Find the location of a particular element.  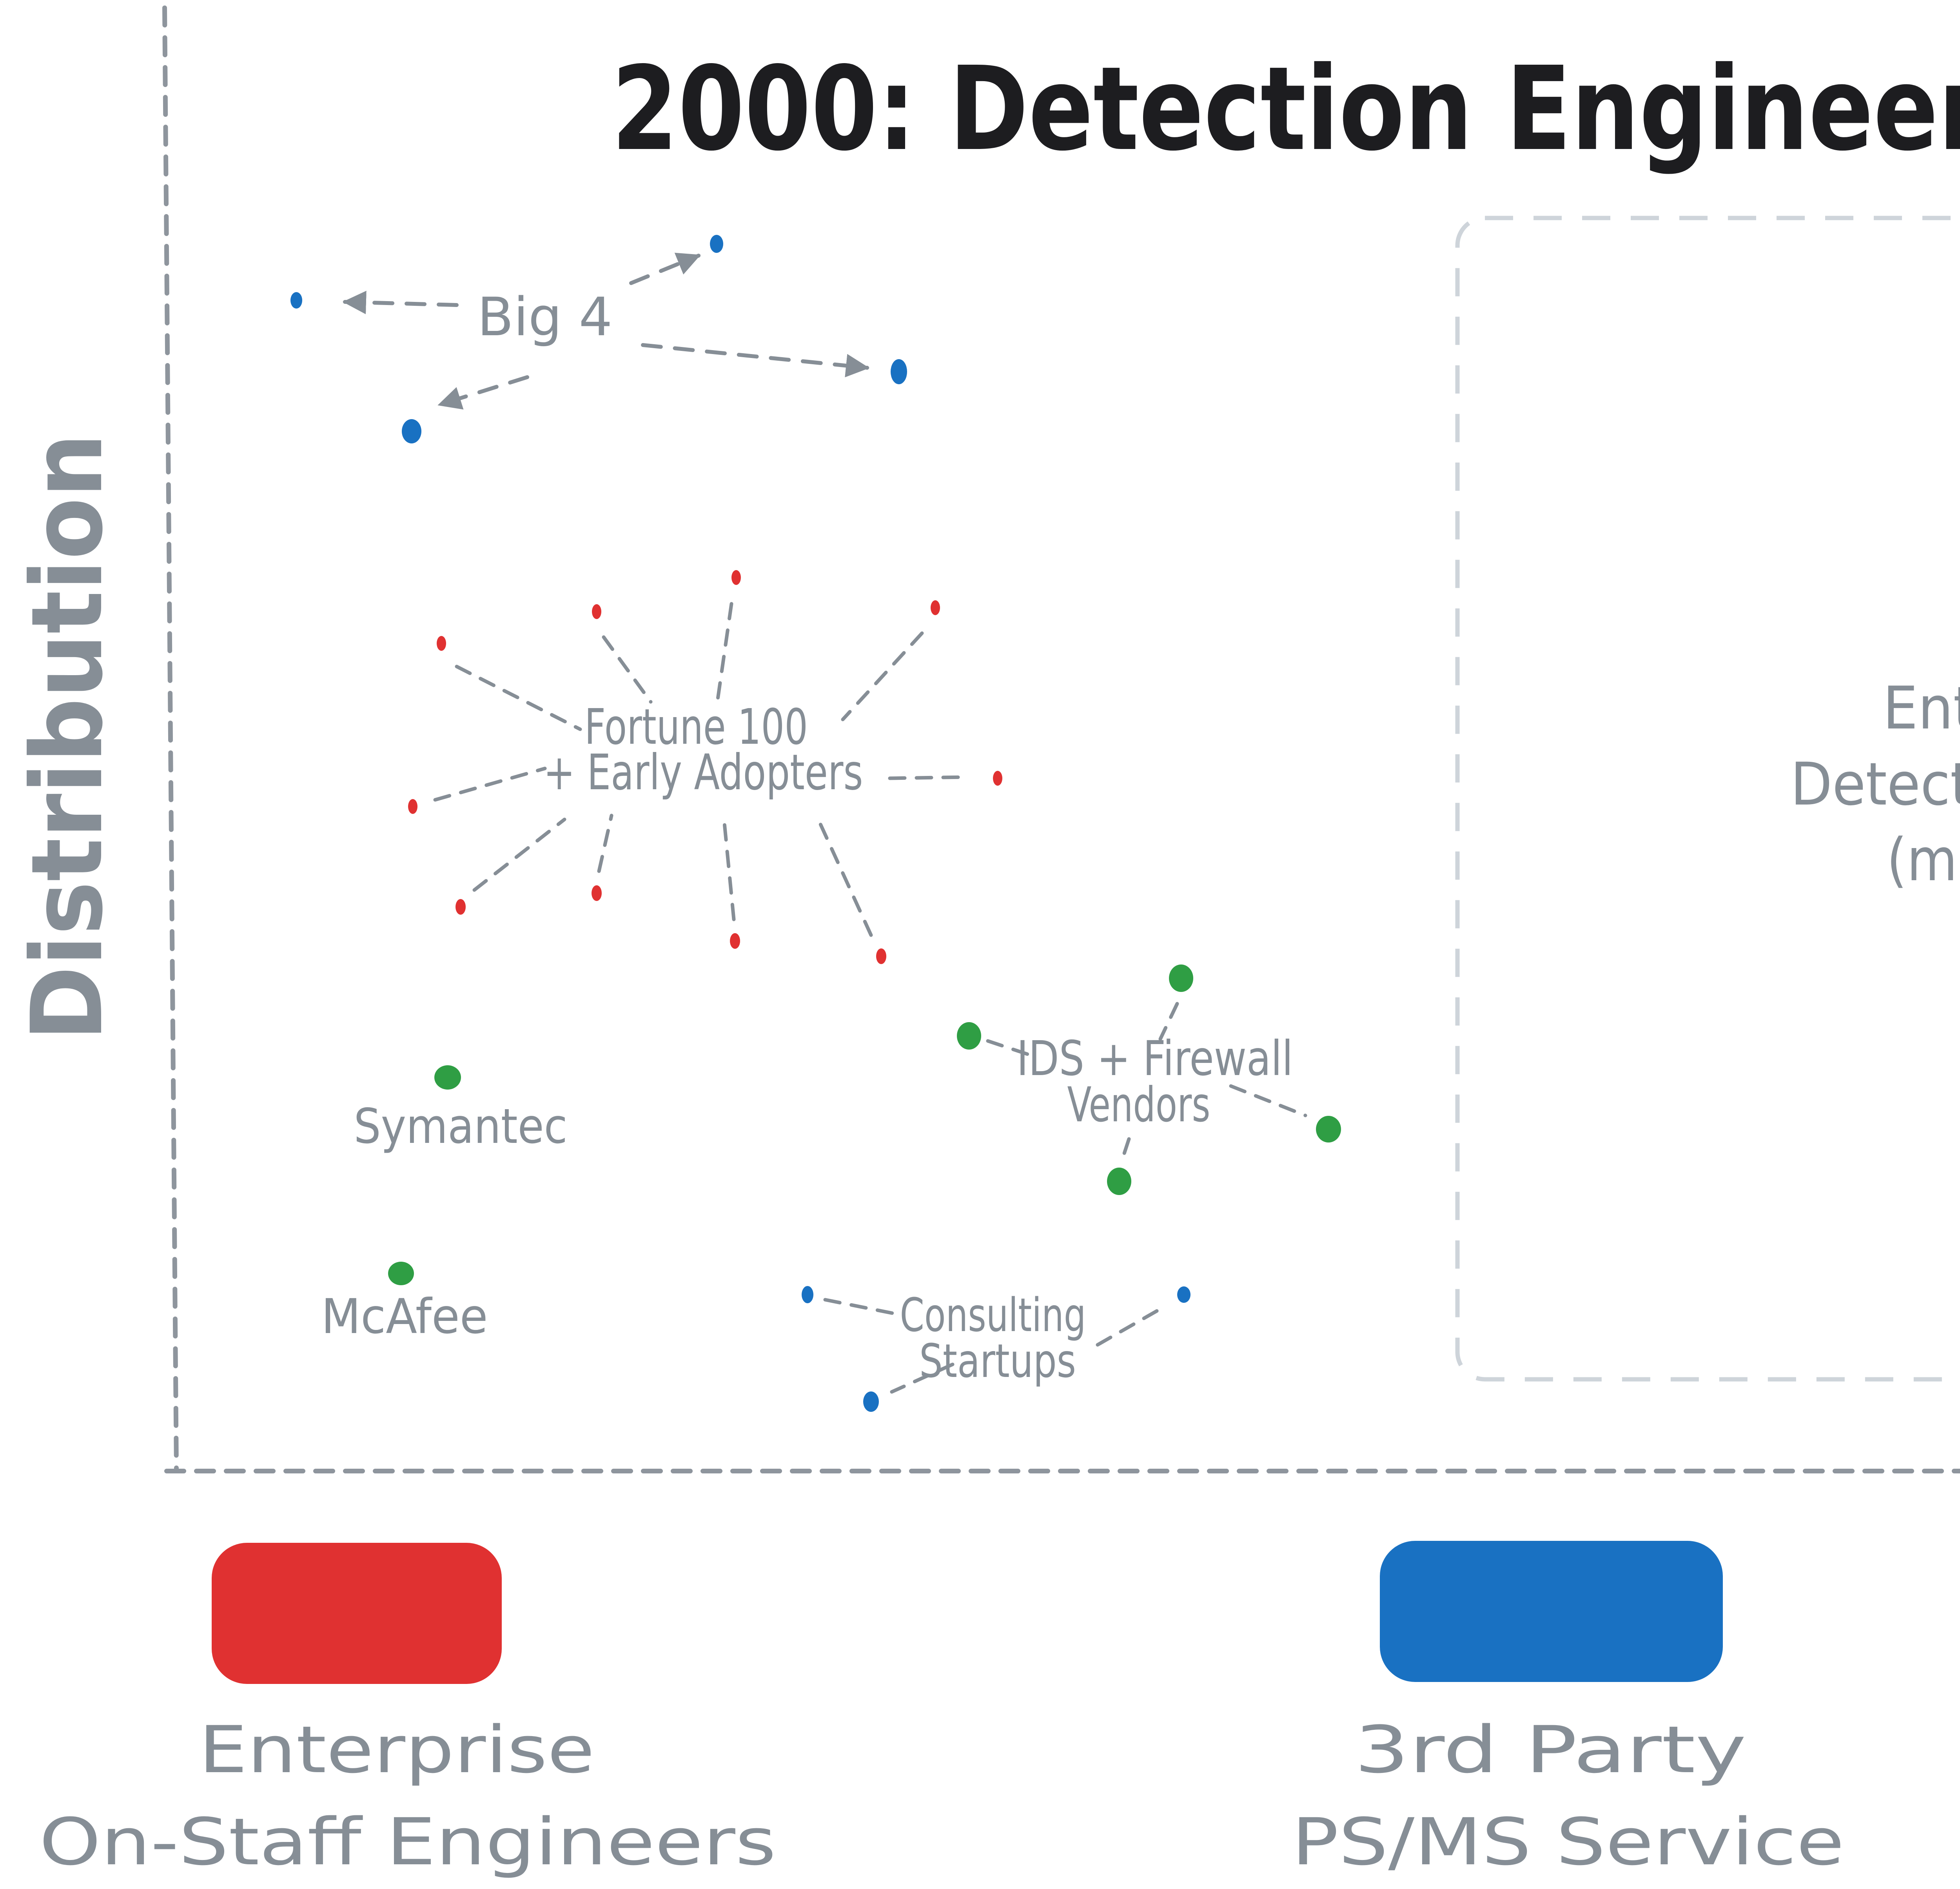

symantec-dot is located at coordinates (447, 1077).